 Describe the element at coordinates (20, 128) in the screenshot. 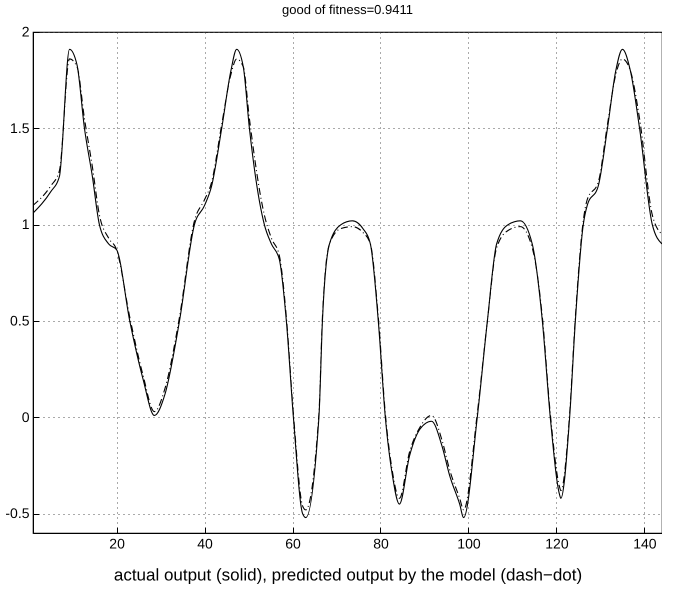

I see `y-tick-label: 1.5` at that location.